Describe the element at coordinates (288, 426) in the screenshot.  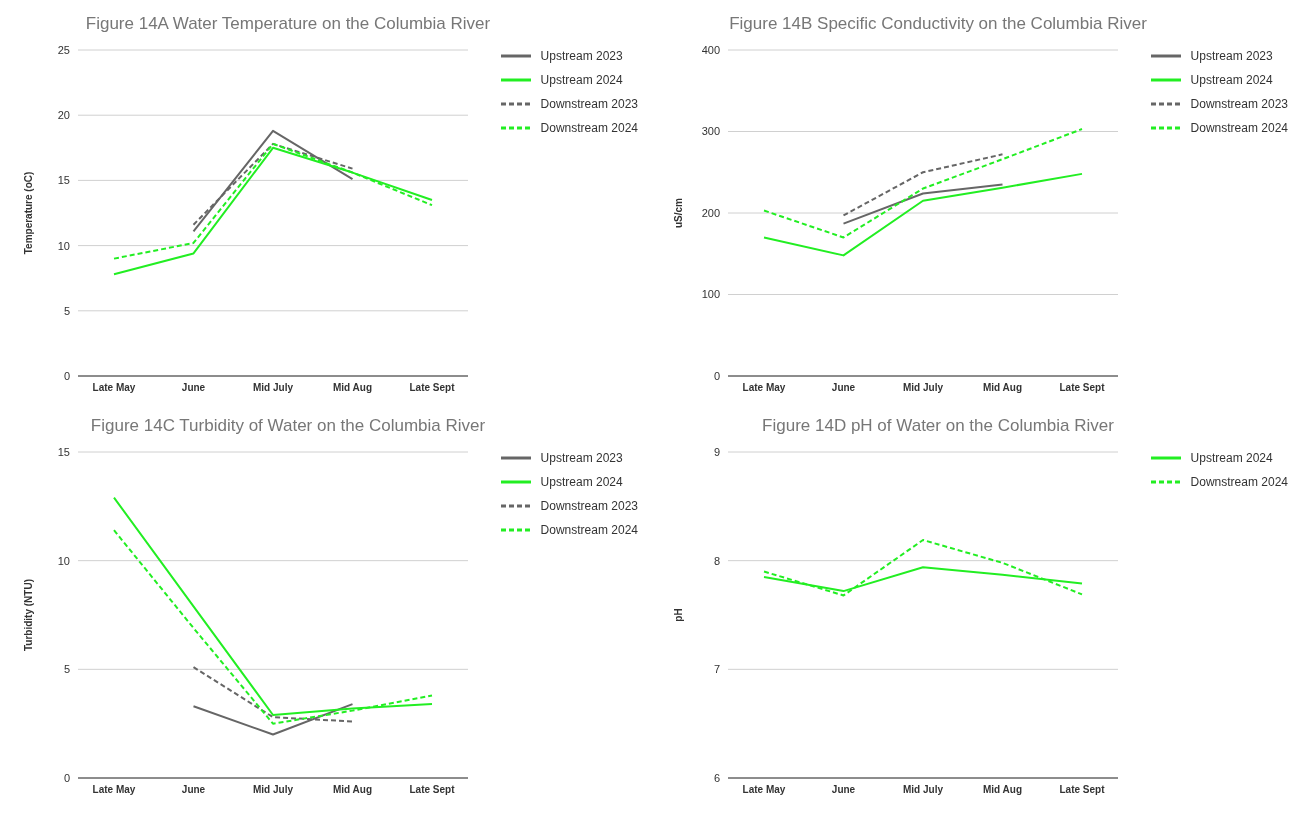
I see `chart-title: Figure 14C Turbidity of Water on the Columbia River` at that location.